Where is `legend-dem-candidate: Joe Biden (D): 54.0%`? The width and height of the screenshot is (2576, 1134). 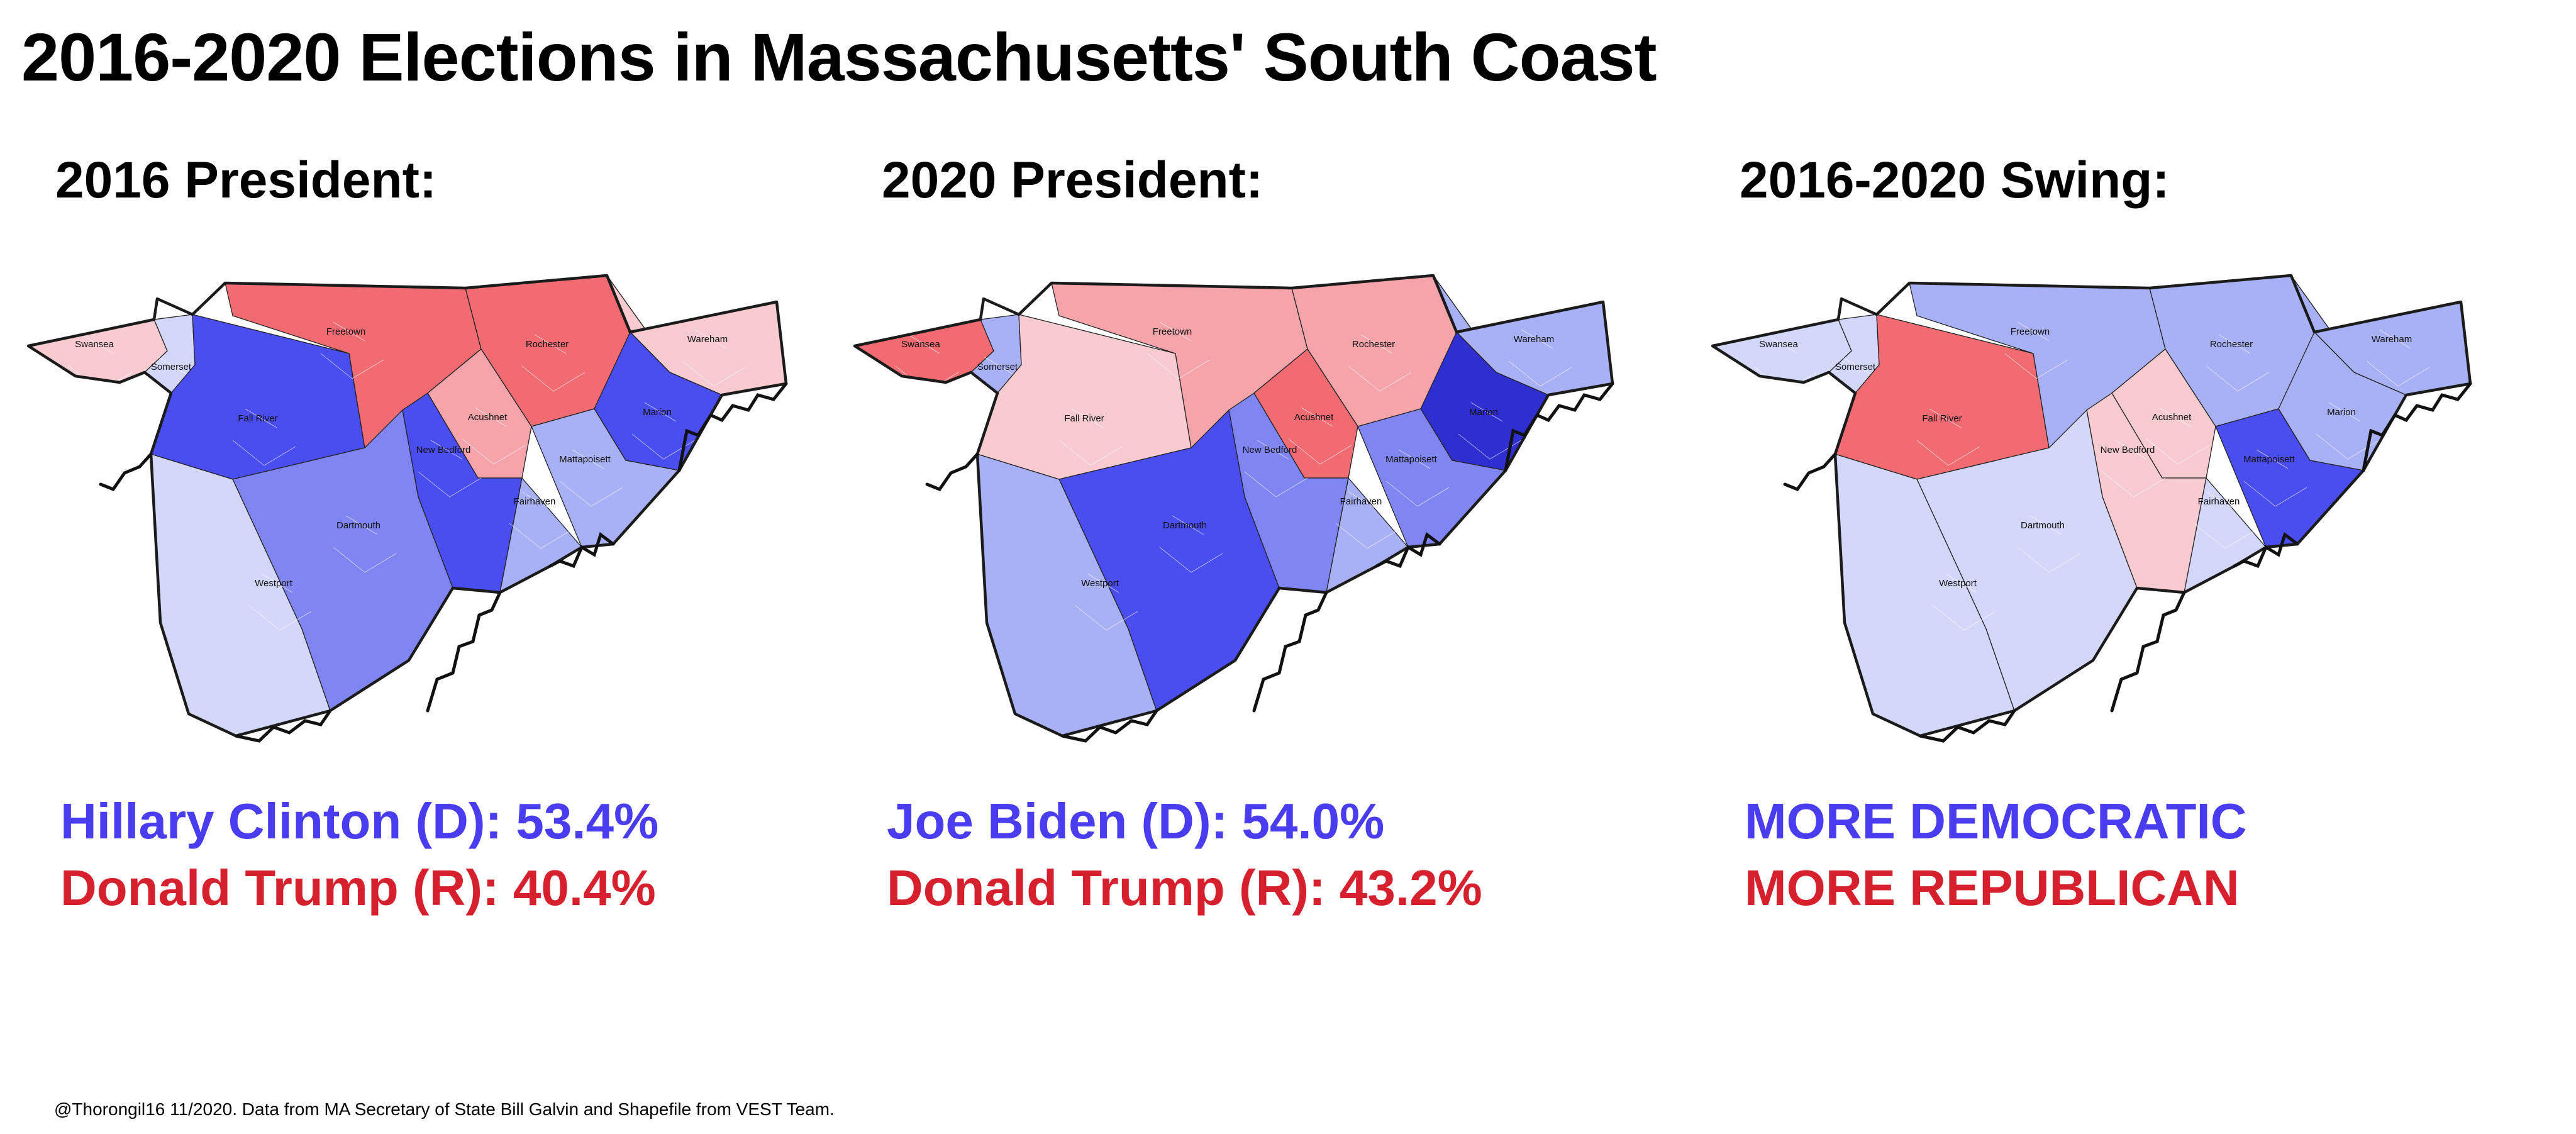
legend-dem-candidate: Joe Biden (D): 54.0% is located at coordinates (1136, 821).